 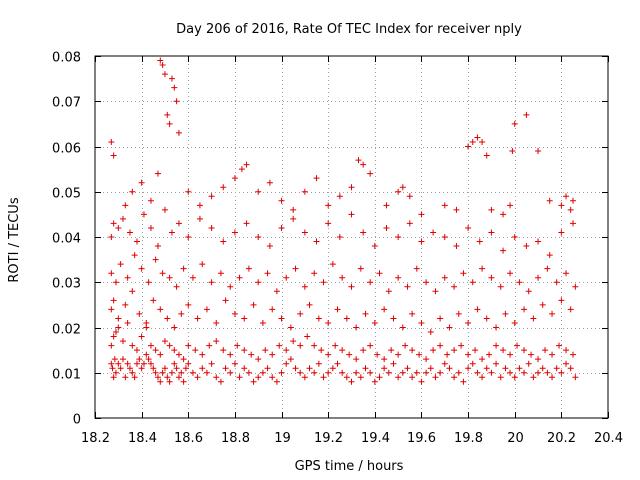 I want to click on y-tick-label: 0, so click(x=77, y=420).